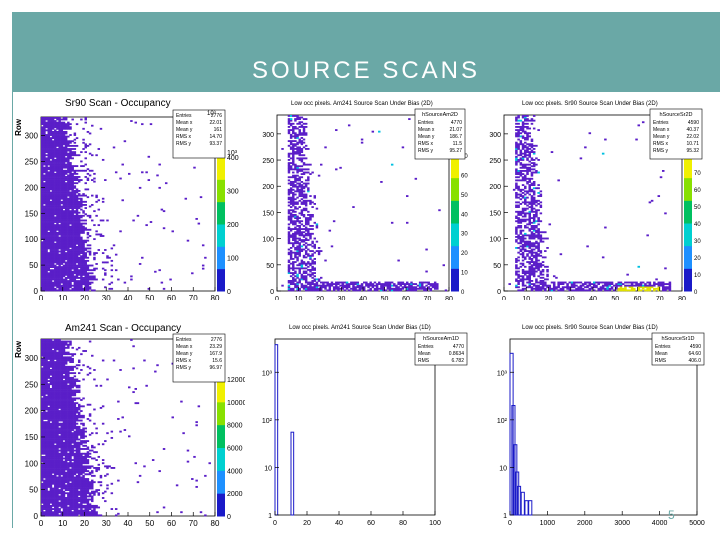  I want to click on colorbar-tick-label: 0, so click(463, 293).